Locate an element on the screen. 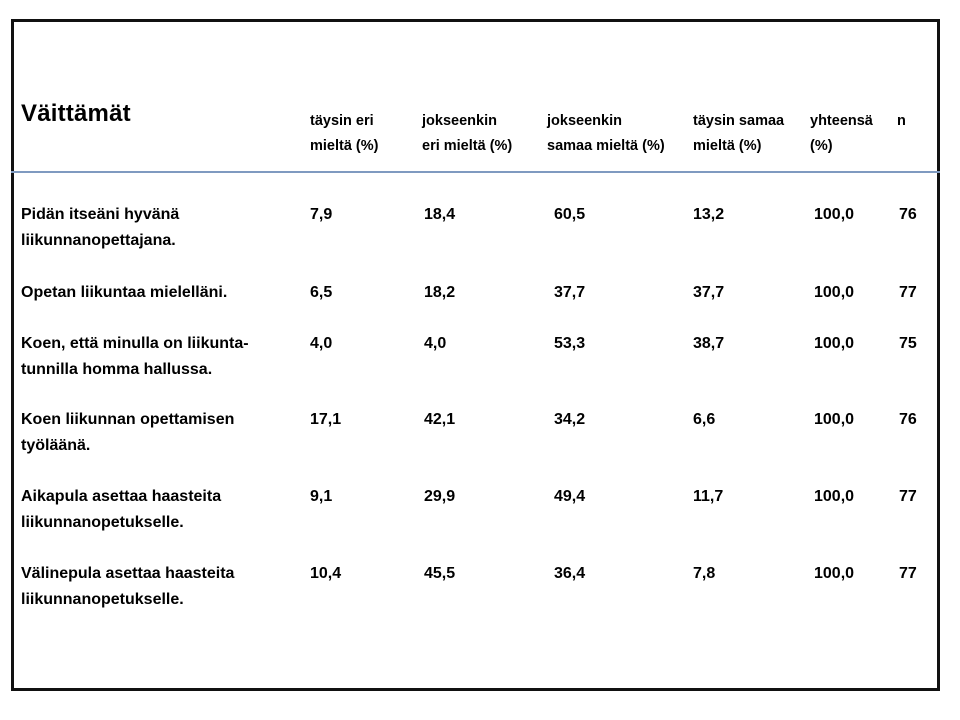 Image resolution: width=960 pixels, height=720 pixels. value-cell: 13,2 is located at coordinates (709, 214).